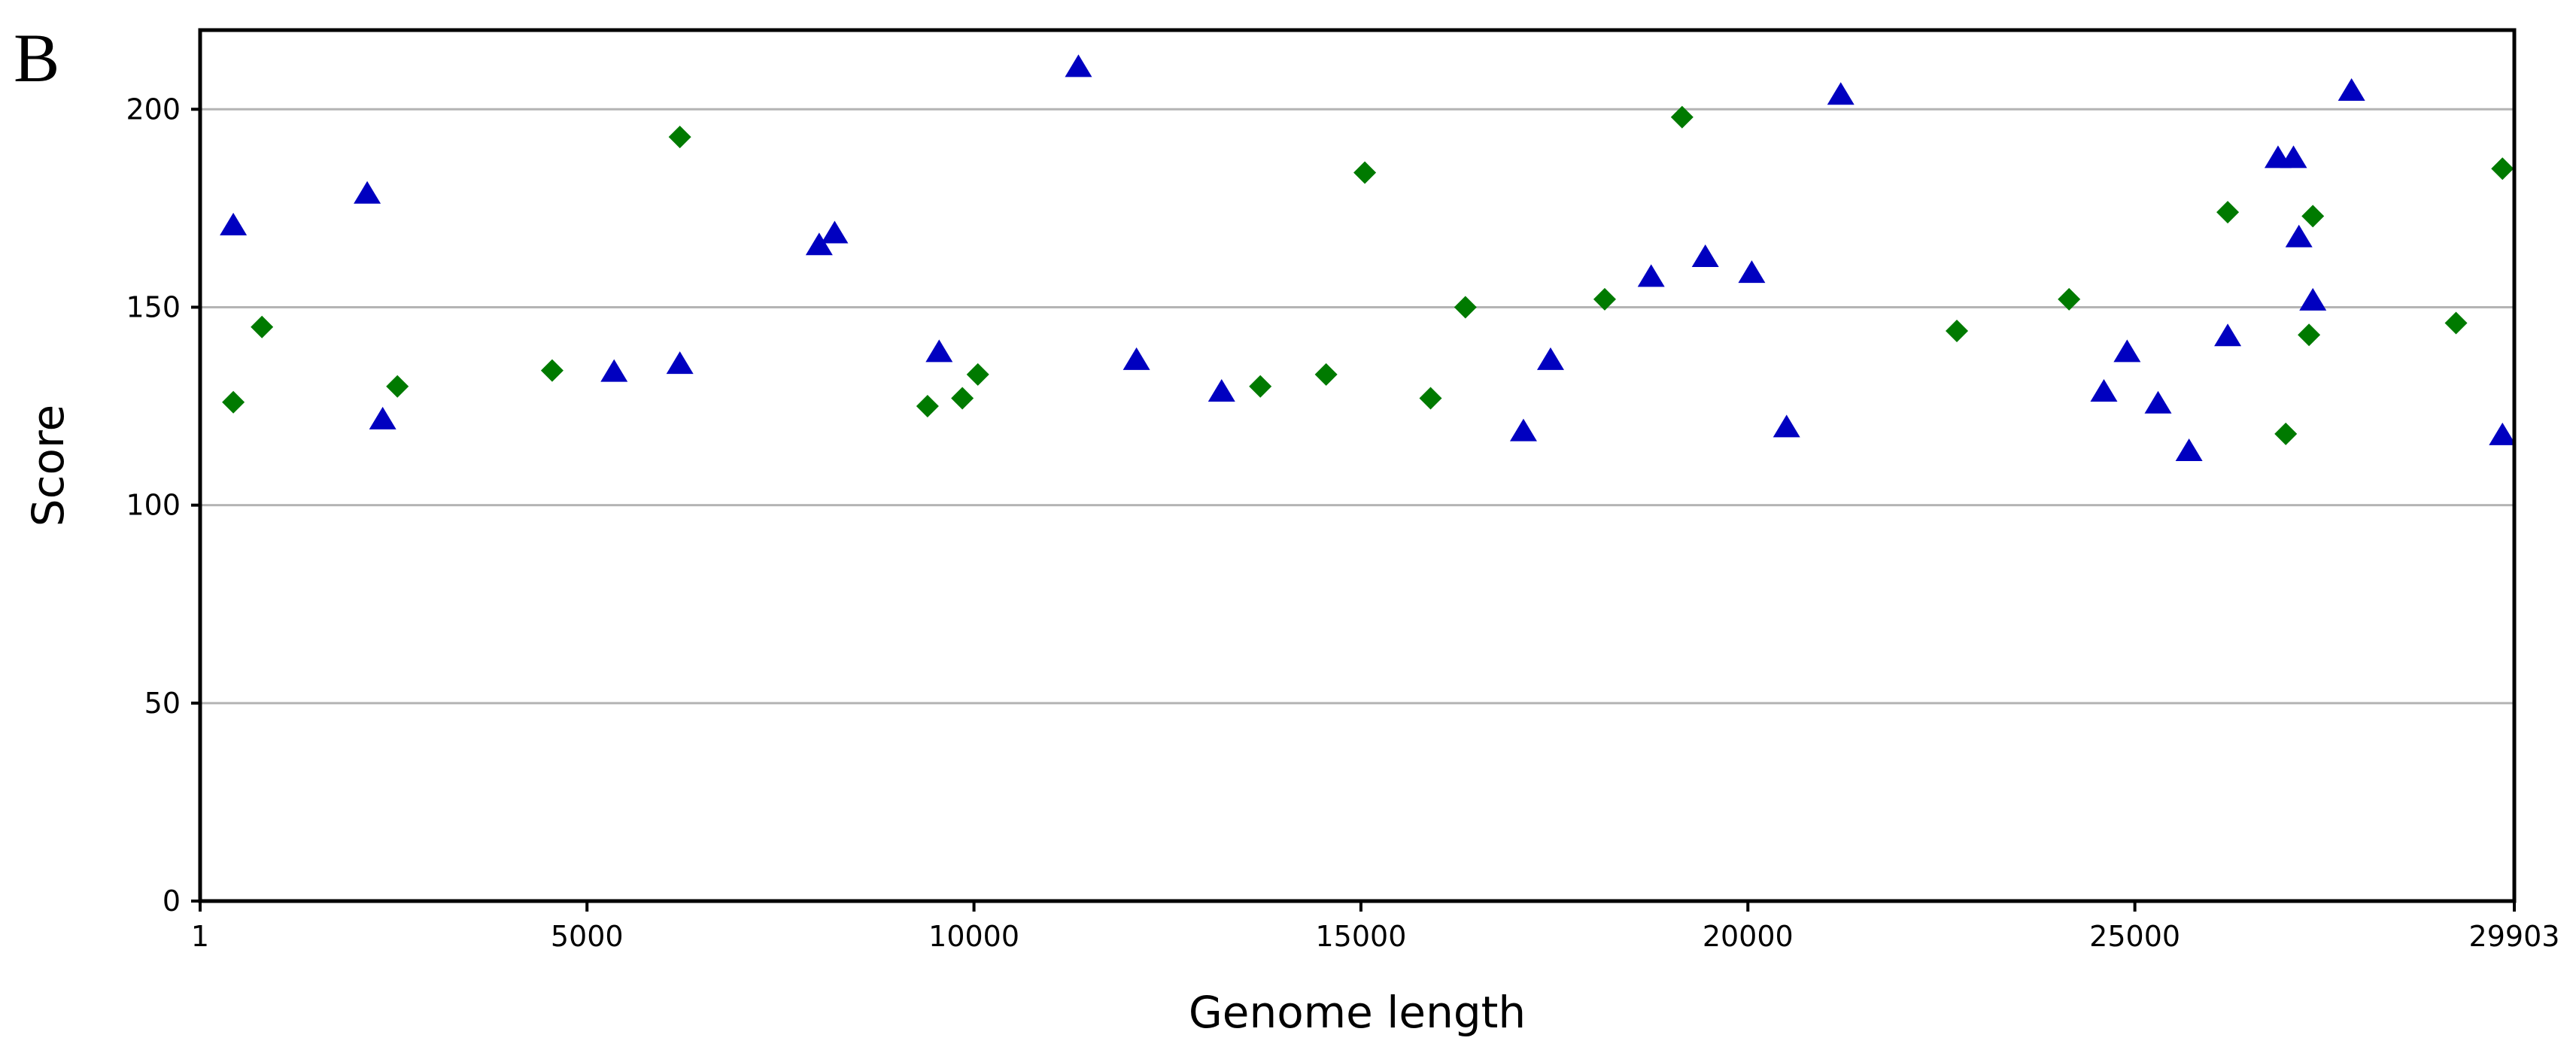 The width and height of the screenshot is (2576, 1059). Describe the element at coordinates (154, 109) in the screenshot. I see `y-tick-label: 200` at that location.